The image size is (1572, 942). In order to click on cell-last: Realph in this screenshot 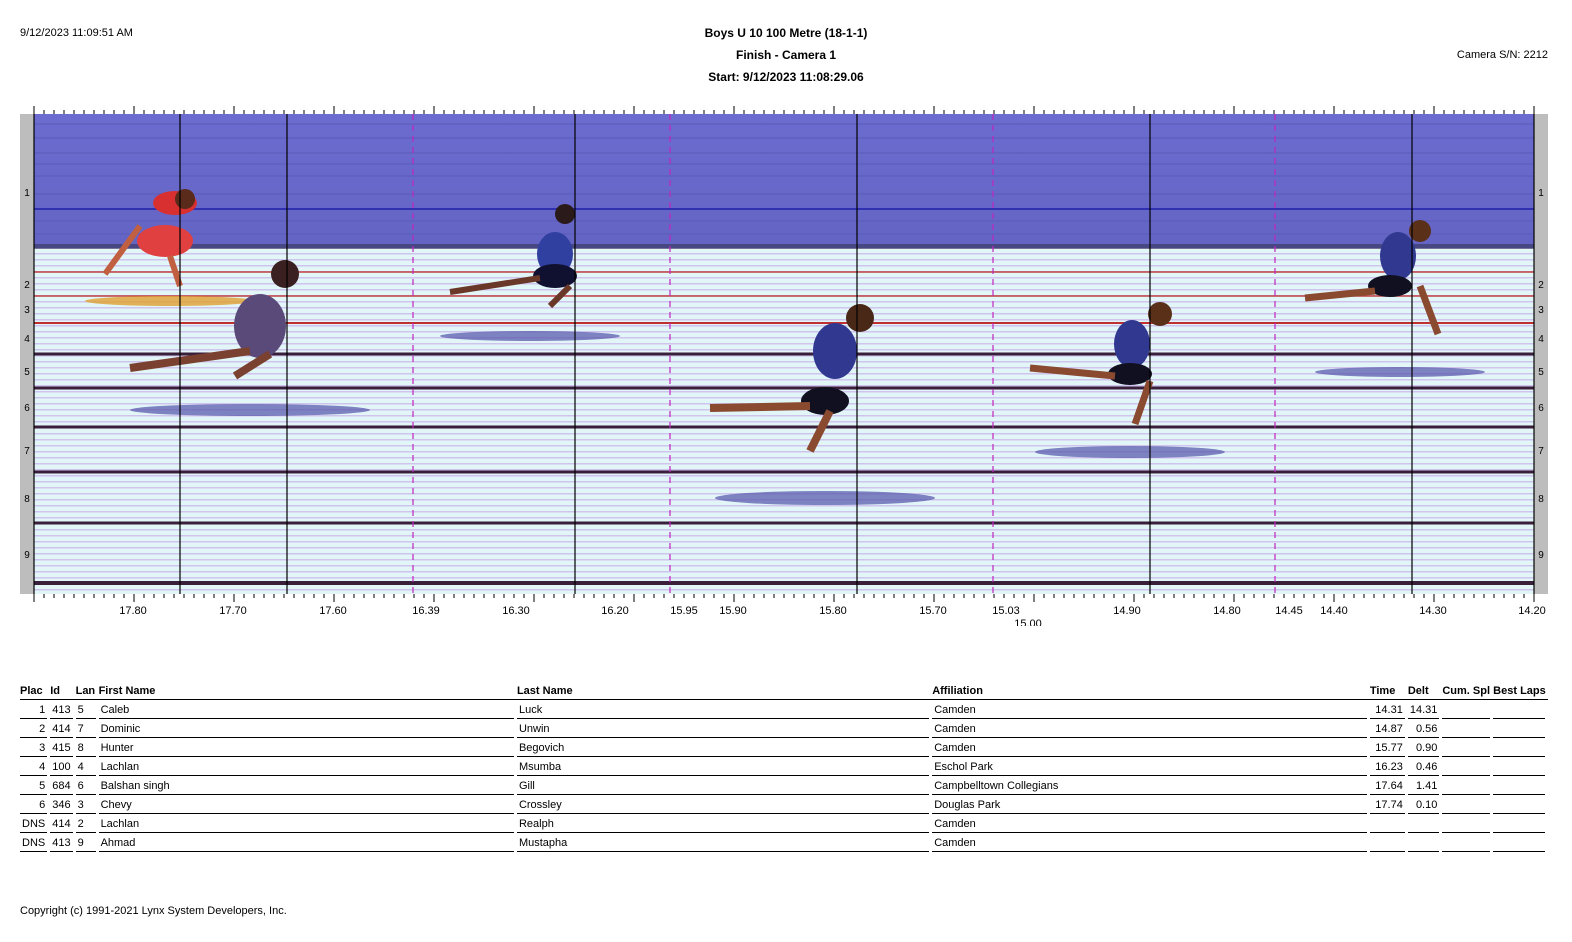, I will do `click(724, 823)`.